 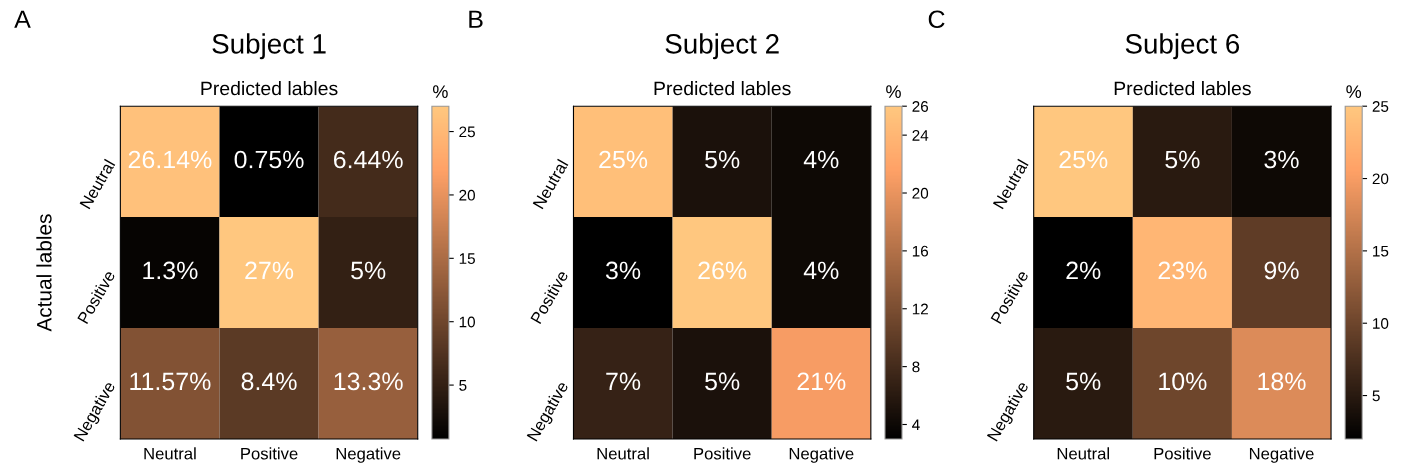 I want to click on color-bar-label: 8, so click(x=916, y=367).